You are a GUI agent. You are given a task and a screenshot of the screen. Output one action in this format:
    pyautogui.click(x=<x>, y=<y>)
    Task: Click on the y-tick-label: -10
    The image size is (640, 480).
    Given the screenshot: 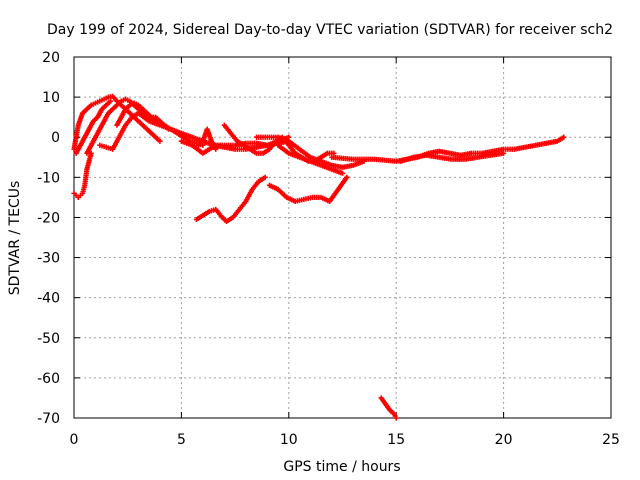 What is the action you would take?
    pyautogui.click(x=48, y=178)
    